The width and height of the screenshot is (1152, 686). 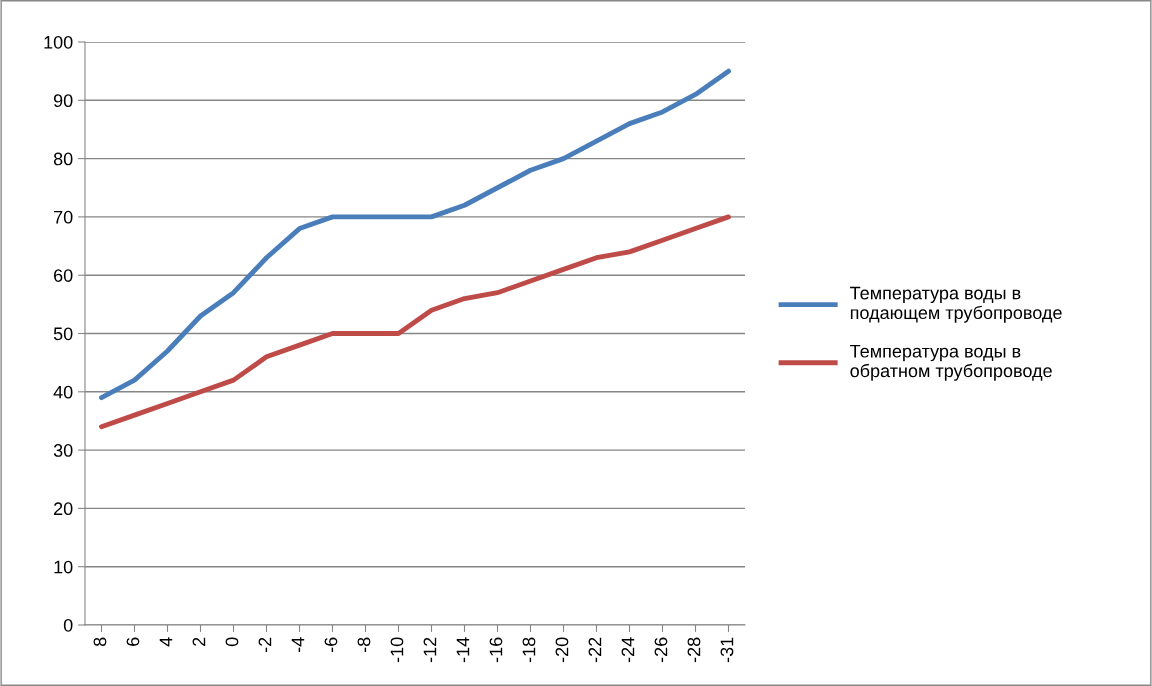 I want to click on y-tick-label: 20, so click(x=63, y=509).